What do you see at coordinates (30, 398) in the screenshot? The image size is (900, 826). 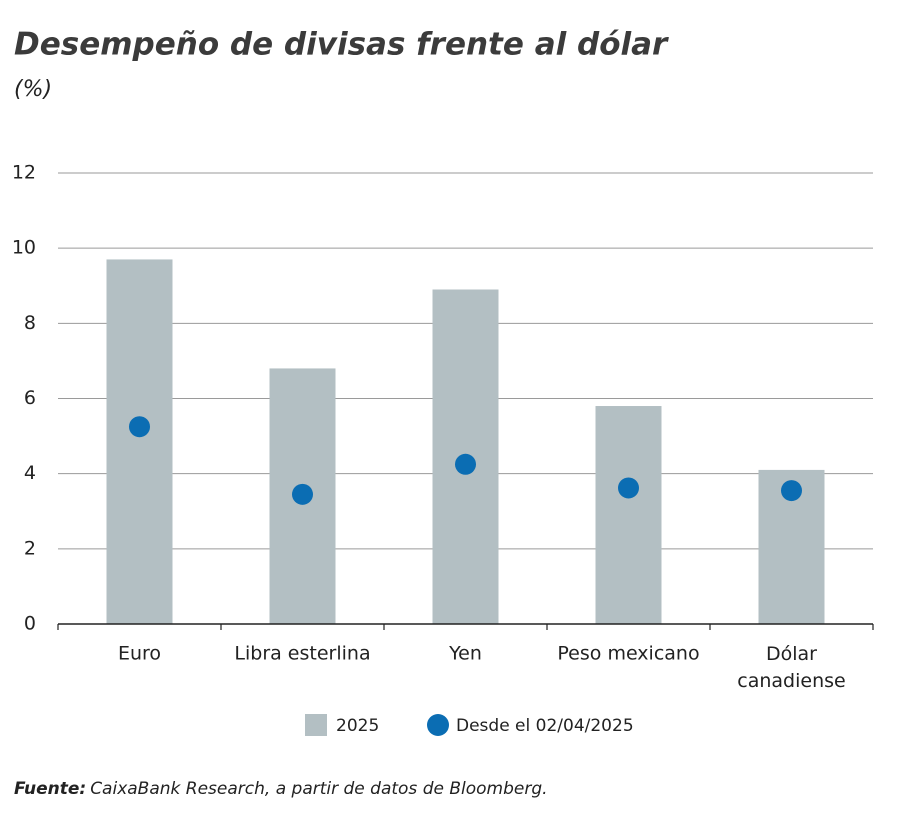 I see `y-tick-label: 6` at bounding box center [30, 398].